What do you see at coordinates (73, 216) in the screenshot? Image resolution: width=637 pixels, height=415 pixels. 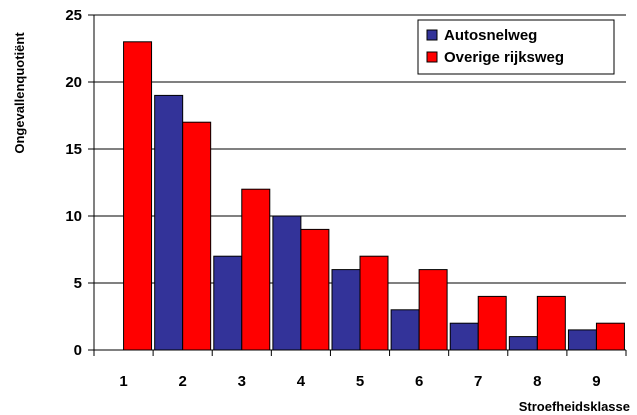 I see `y-tick-label: 10` at bounding box center [73, 216].